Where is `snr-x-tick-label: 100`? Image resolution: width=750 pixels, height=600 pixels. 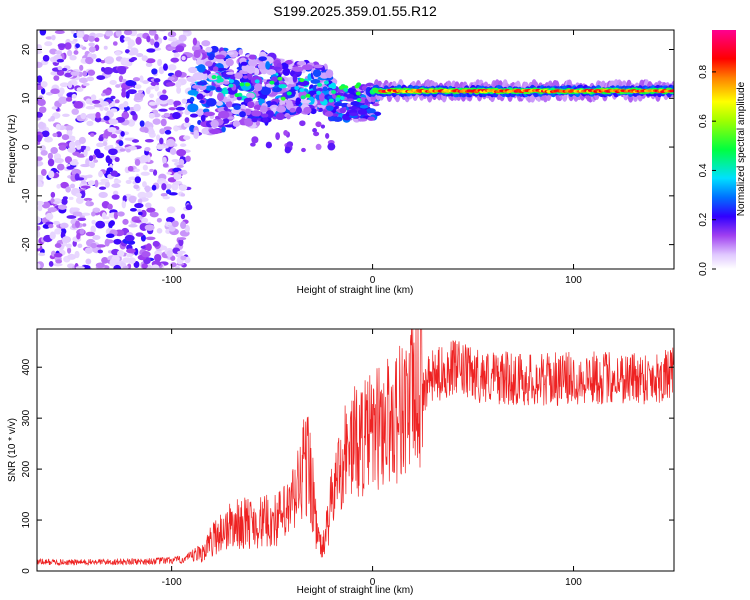
snr-x-tick-label: 100 is located at coordinates (573, 582).